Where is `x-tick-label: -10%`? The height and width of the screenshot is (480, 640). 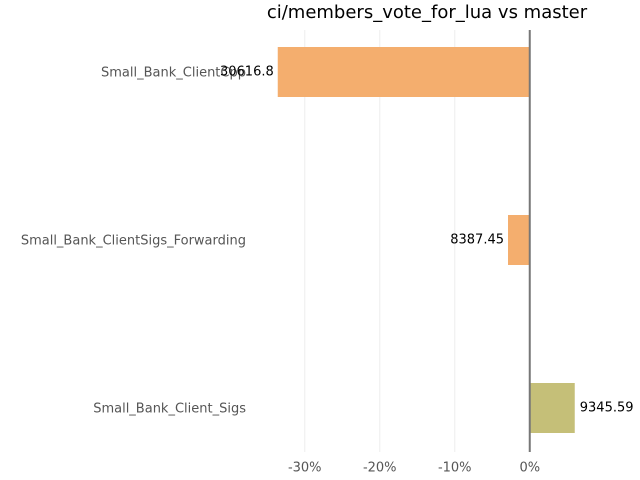
x-tick-label: -10% is located at coordinates (455, 468).